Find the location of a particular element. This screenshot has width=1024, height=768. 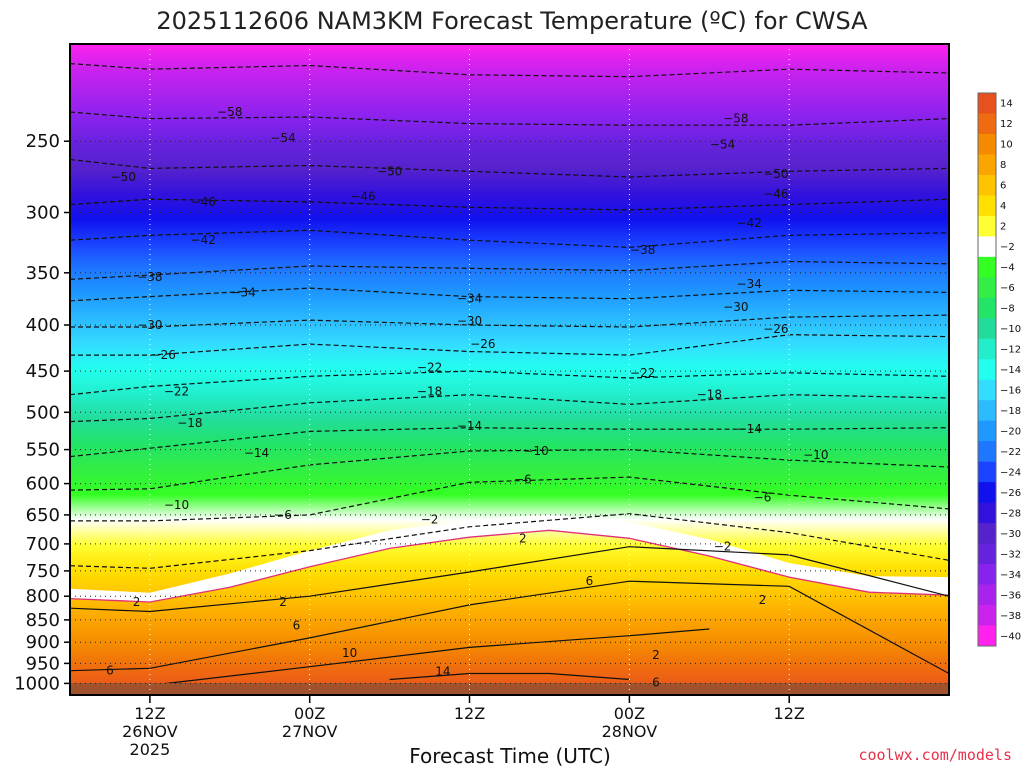

colorbar-label: −24 is located at coordinates (1010, 472).